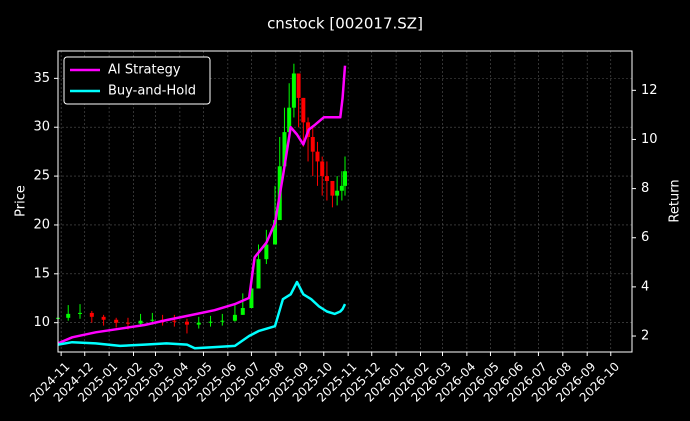 This screenshot has height=421, width=690. Describe the element at coordinates (41, 127) in the screenshot. I see `y-tick-label: 30` at that location.